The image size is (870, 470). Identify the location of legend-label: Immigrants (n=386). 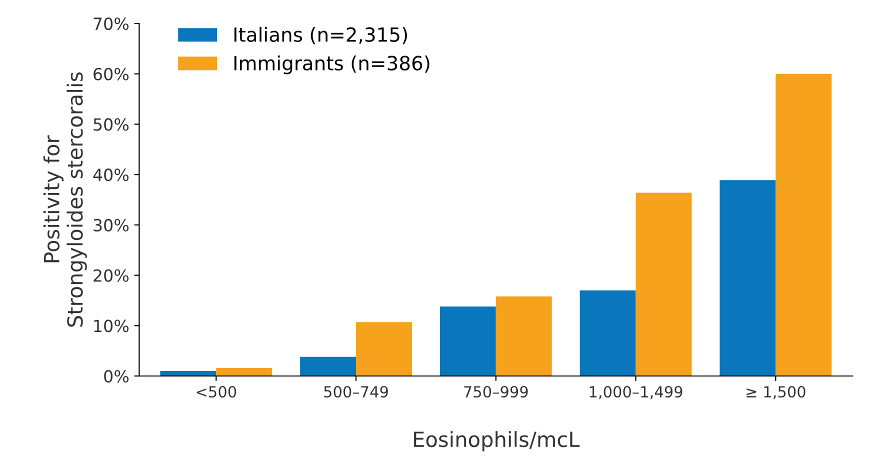
(332, 64).